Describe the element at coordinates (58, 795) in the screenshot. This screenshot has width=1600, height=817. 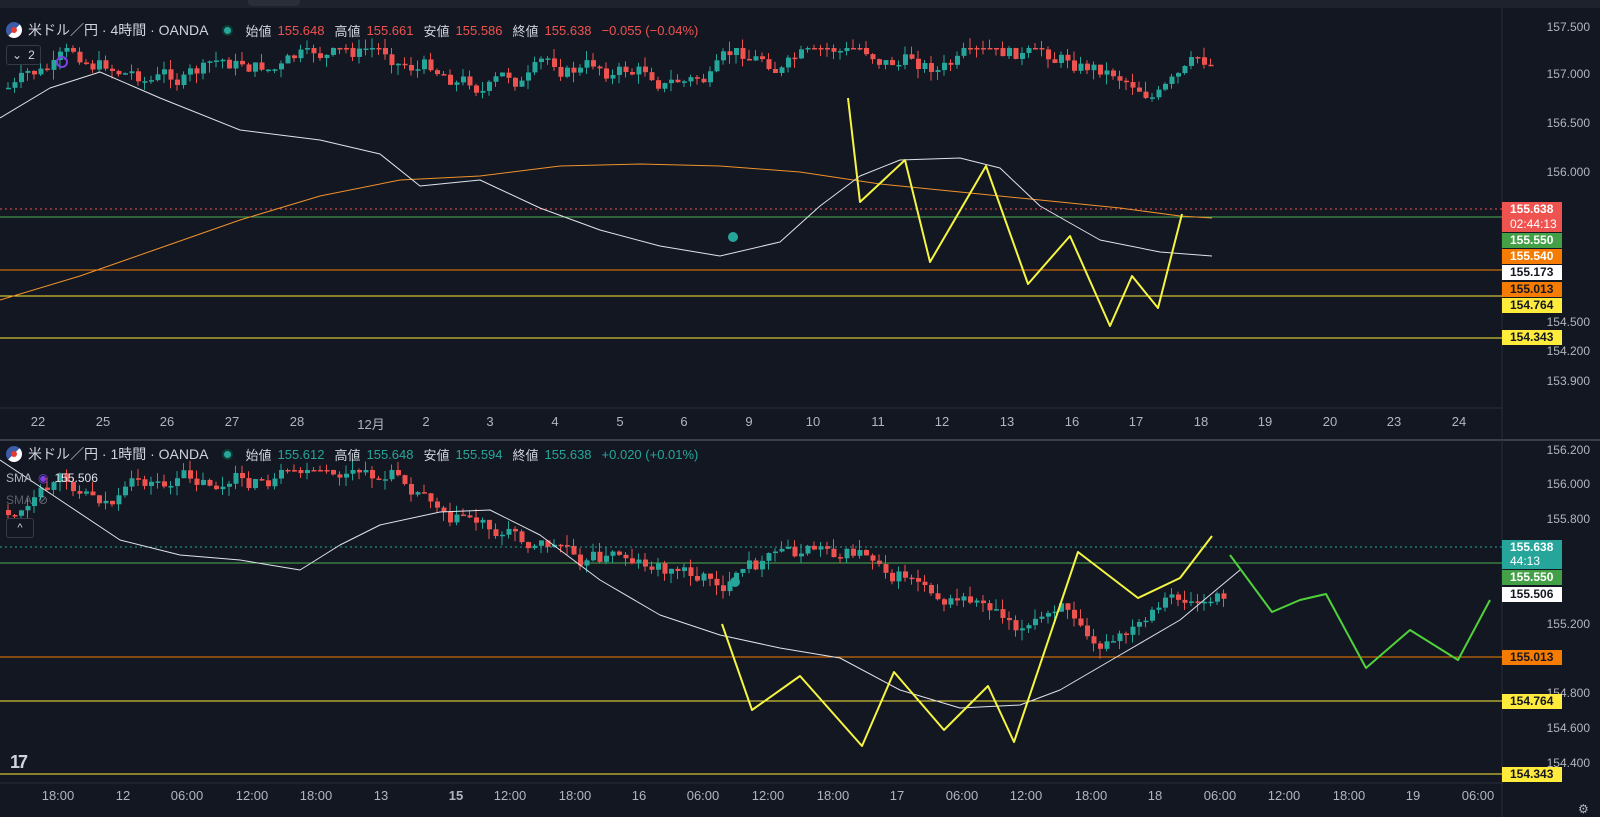
I see `x-tick: 18:00` at that location.